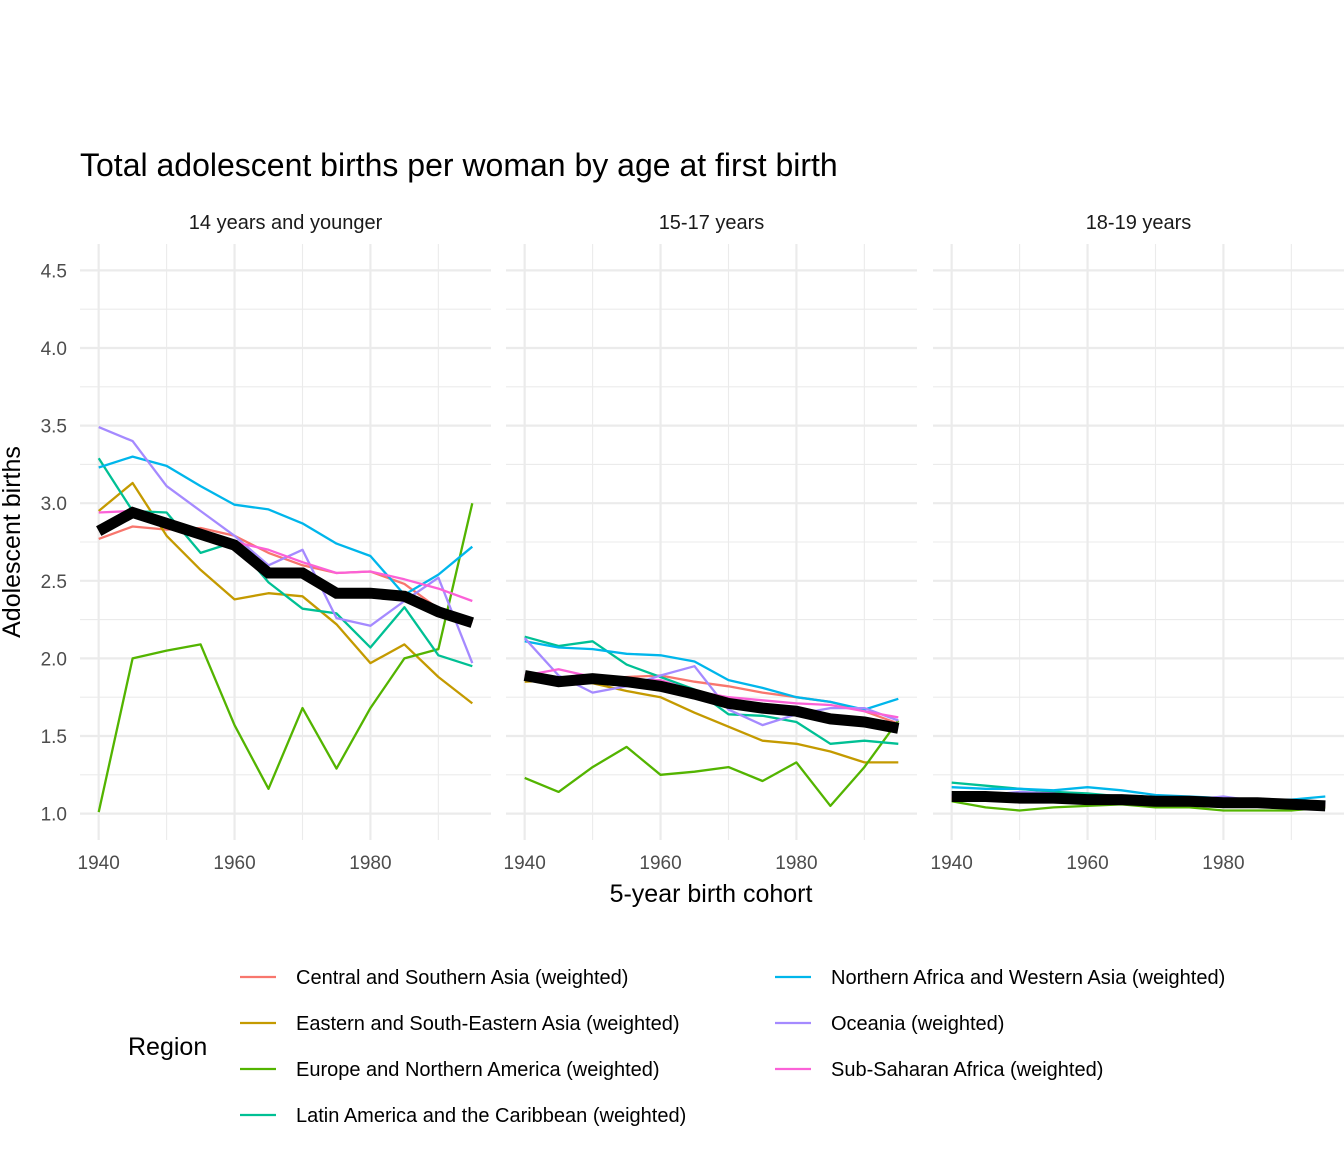 The image size is (1344, 1152). Describe the element at coordinates (13, 542) in the screenshot. I see `y-axis-label: Adolescent births` at that location.